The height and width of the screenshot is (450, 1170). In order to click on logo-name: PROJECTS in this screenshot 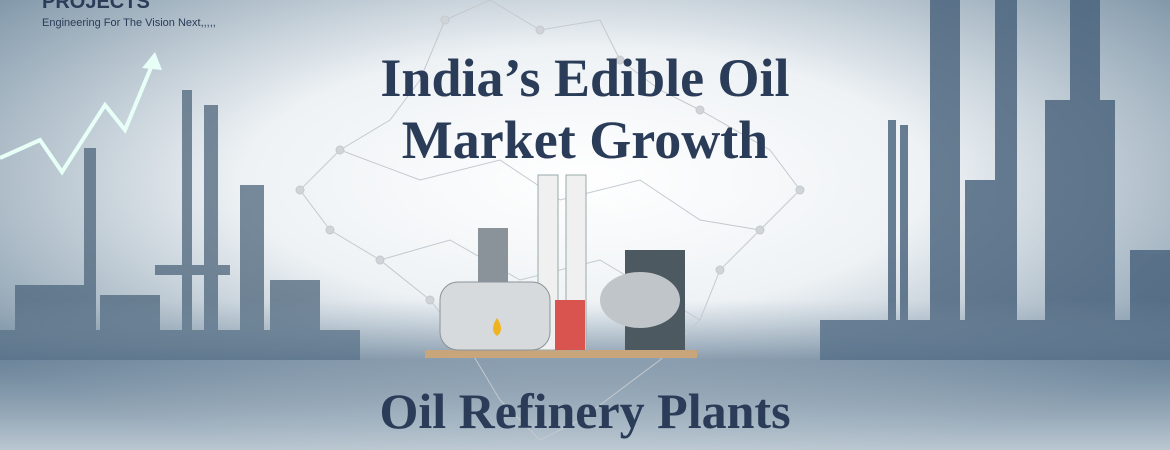, I will do `click(96, 6)`.